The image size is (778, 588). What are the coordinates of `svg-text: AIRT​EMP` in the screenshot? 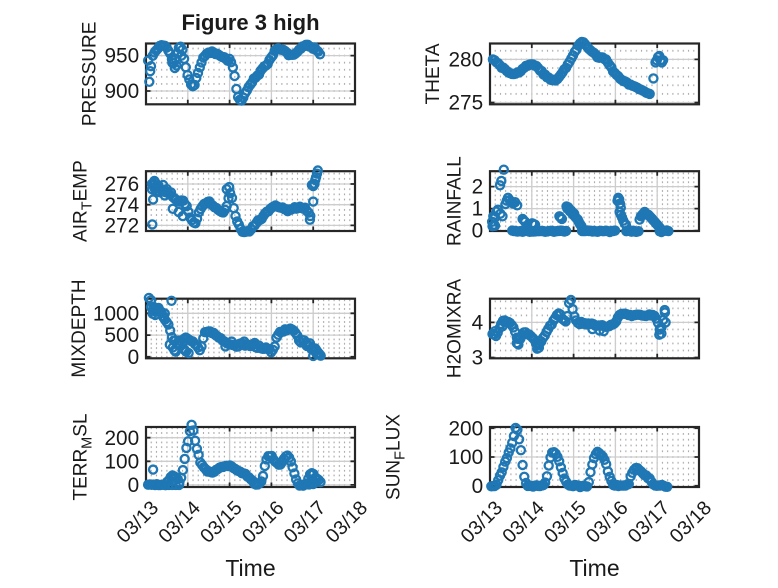 It's located at (83, 201).